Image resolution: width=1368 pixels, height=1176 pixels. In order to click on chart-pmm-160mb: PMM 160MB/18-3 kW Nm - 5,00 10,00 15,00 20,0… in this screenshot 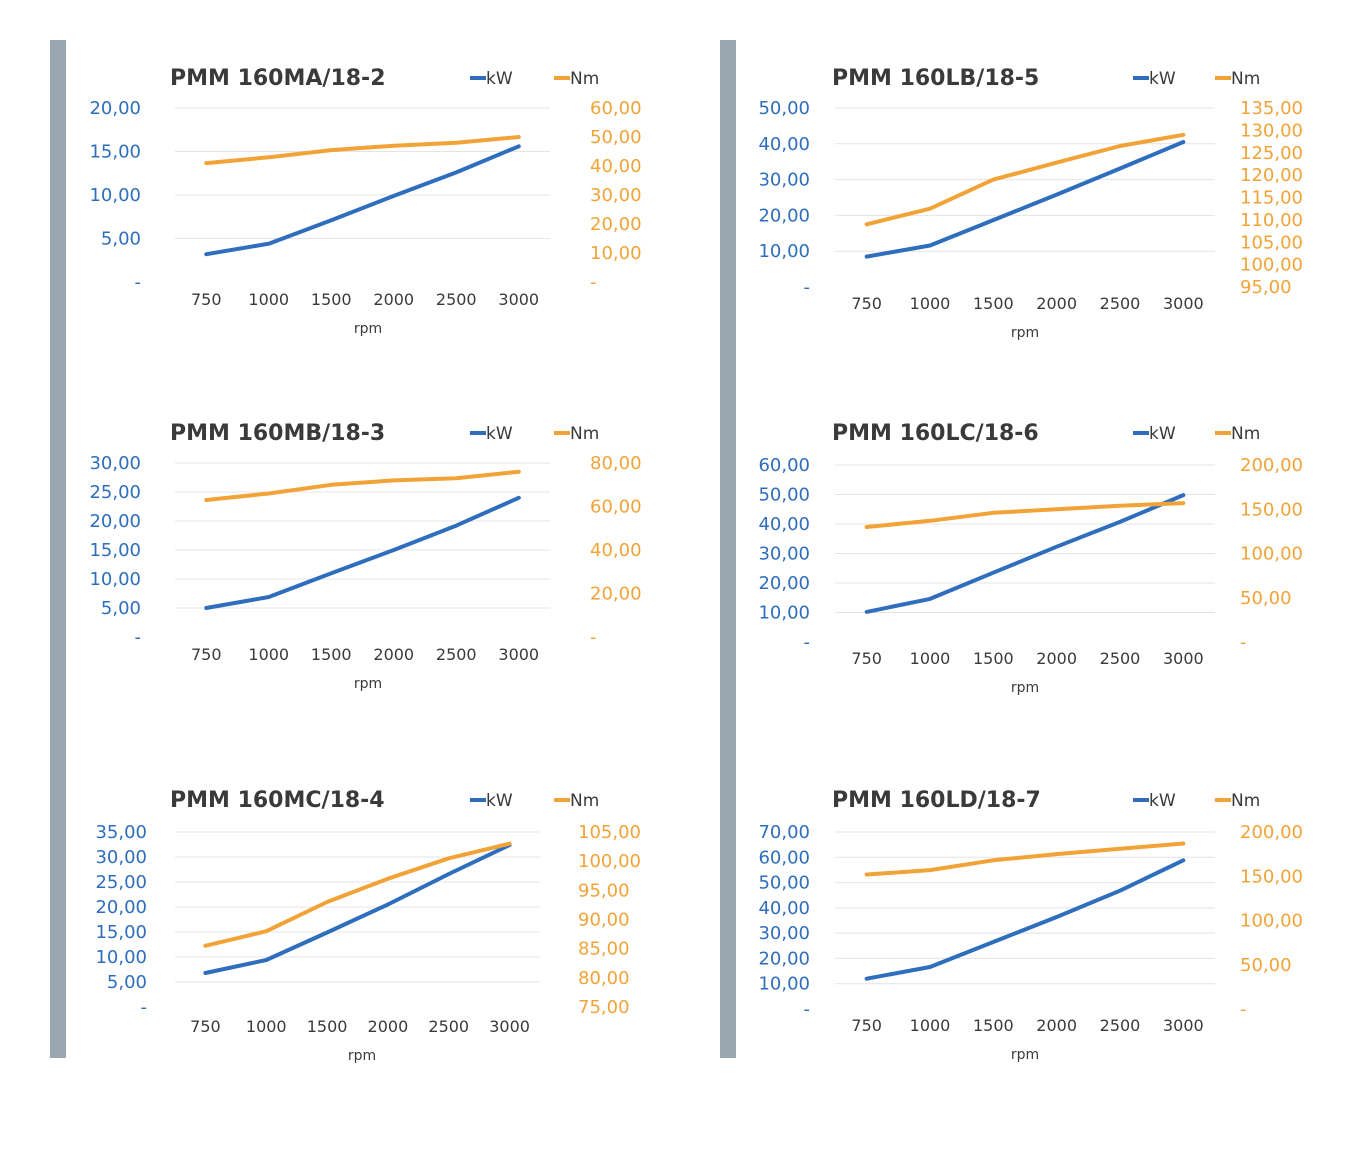, I will do `click(365, 556)`.